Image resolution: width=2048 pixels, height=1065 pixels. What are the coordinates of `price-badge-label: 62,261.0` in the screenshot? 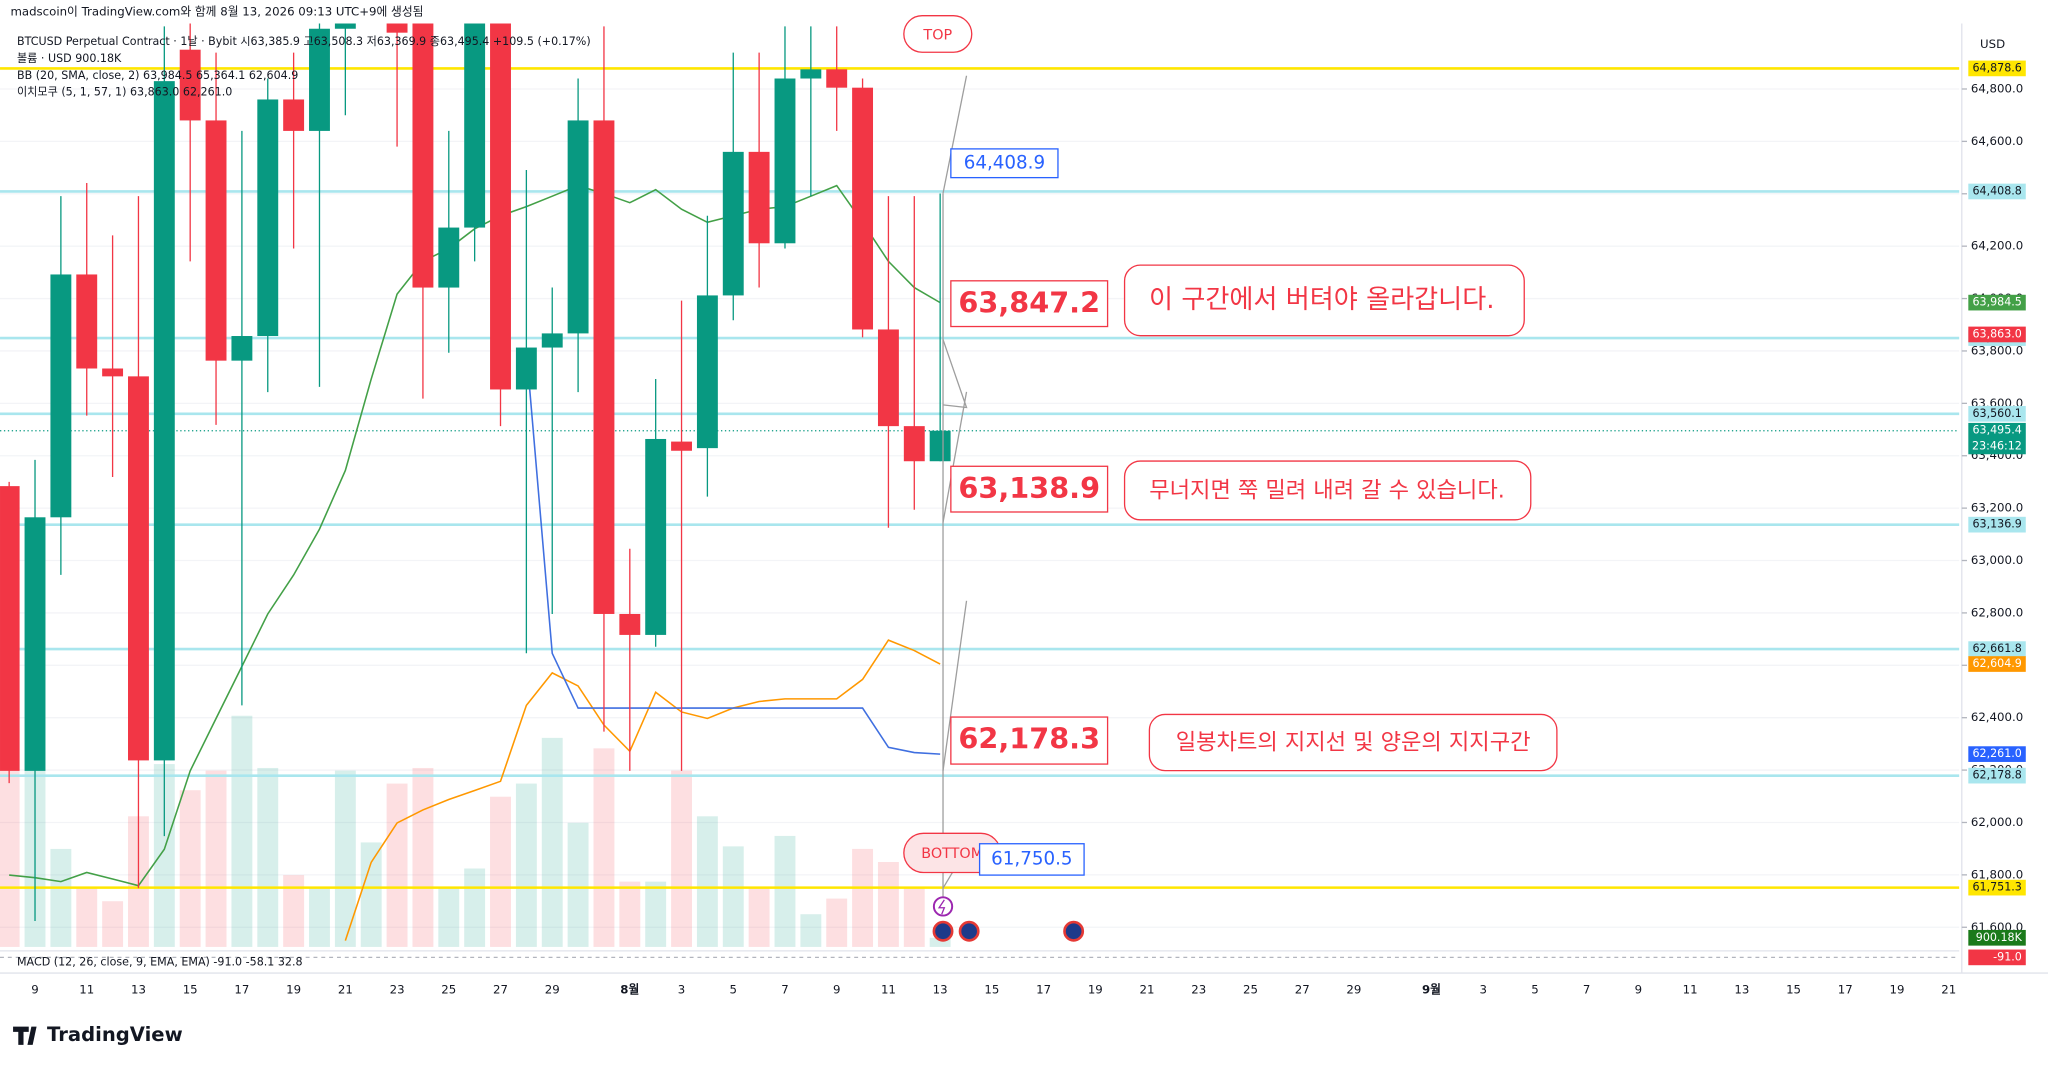 It's located at (1996, 753).